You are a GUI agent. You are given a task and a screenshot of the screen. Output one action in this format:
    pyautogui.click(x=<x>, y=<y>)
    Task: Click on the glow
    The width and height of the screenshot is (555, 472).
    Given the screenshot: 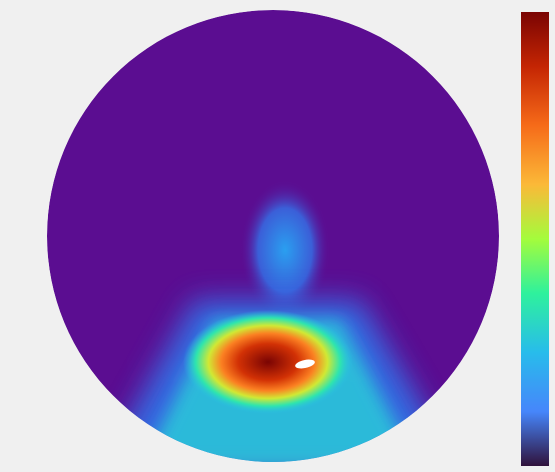 What is the action you would take?
    pyautogui.click(x=285, y=250)
    